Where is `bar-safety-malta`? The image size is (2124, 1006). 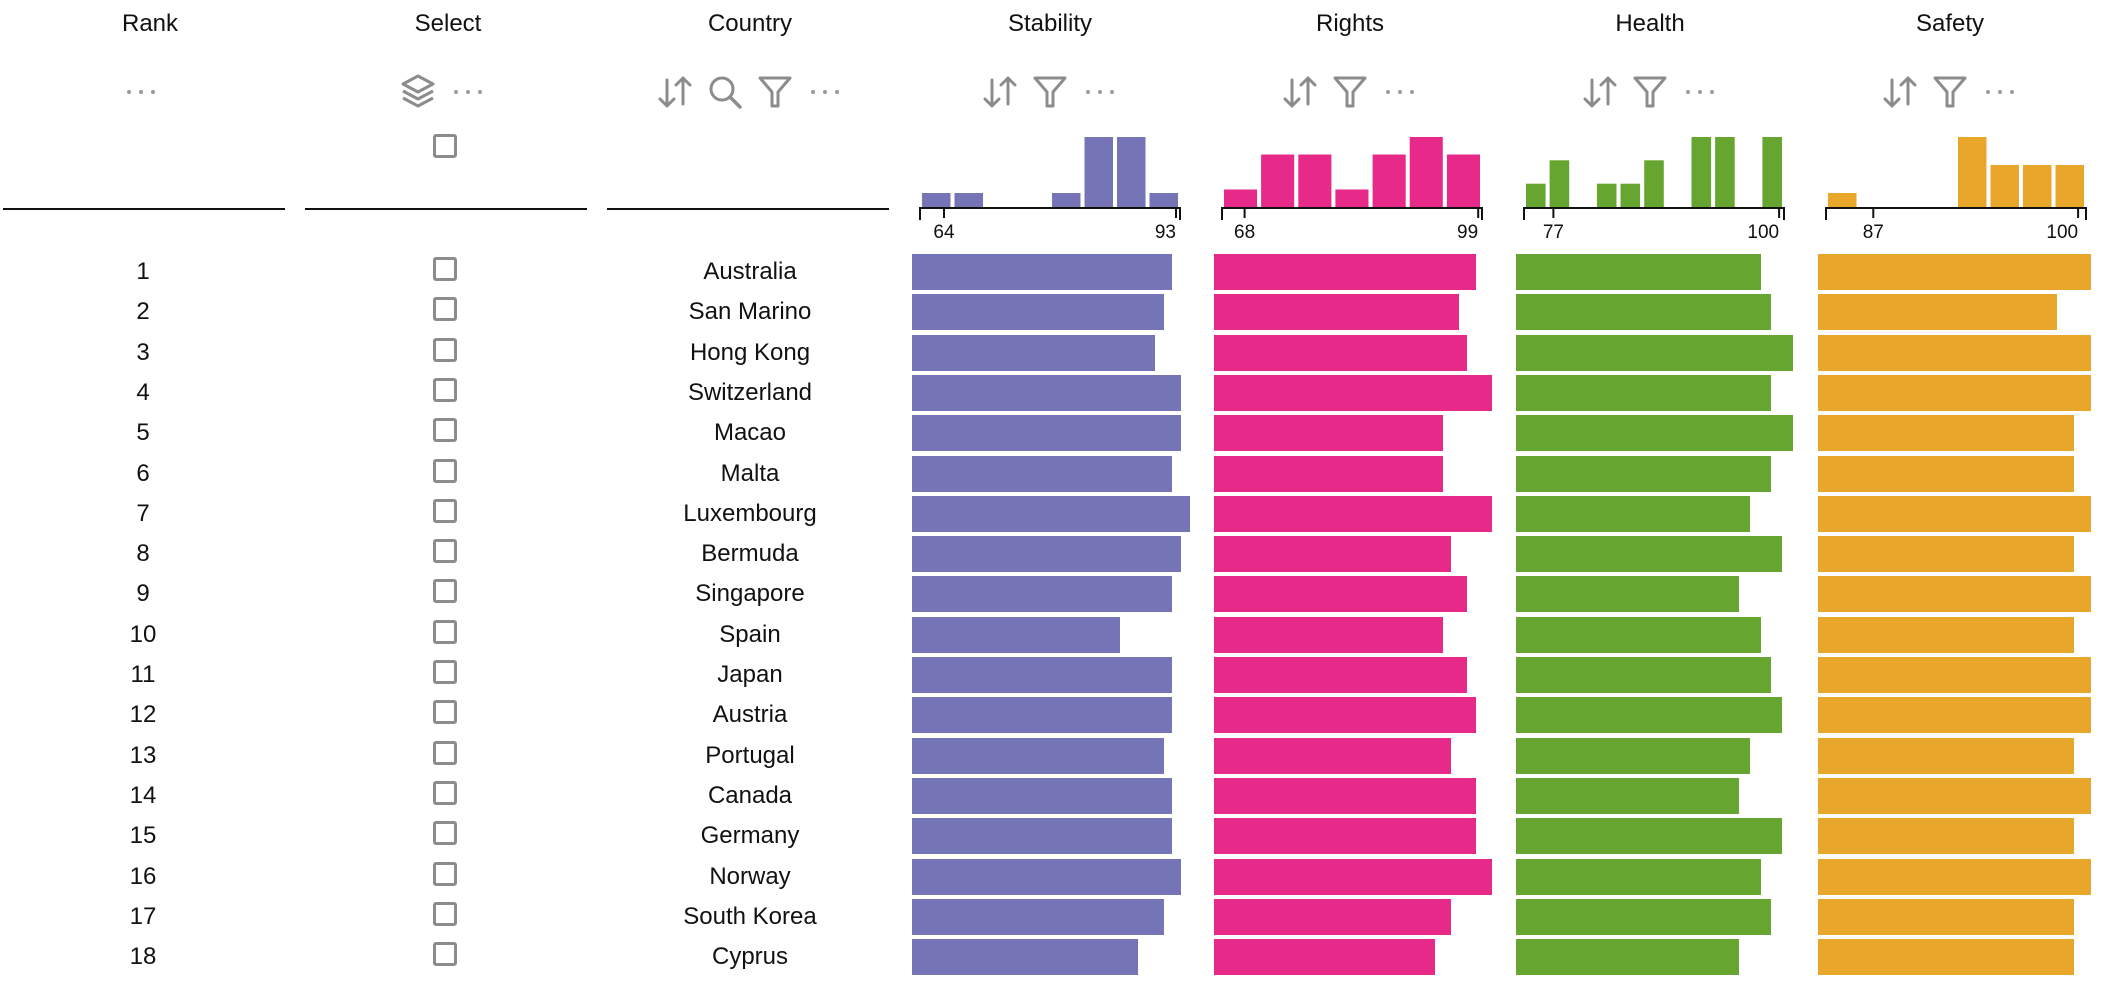 bar-safety-malta is located at coordinates (1946, 473).